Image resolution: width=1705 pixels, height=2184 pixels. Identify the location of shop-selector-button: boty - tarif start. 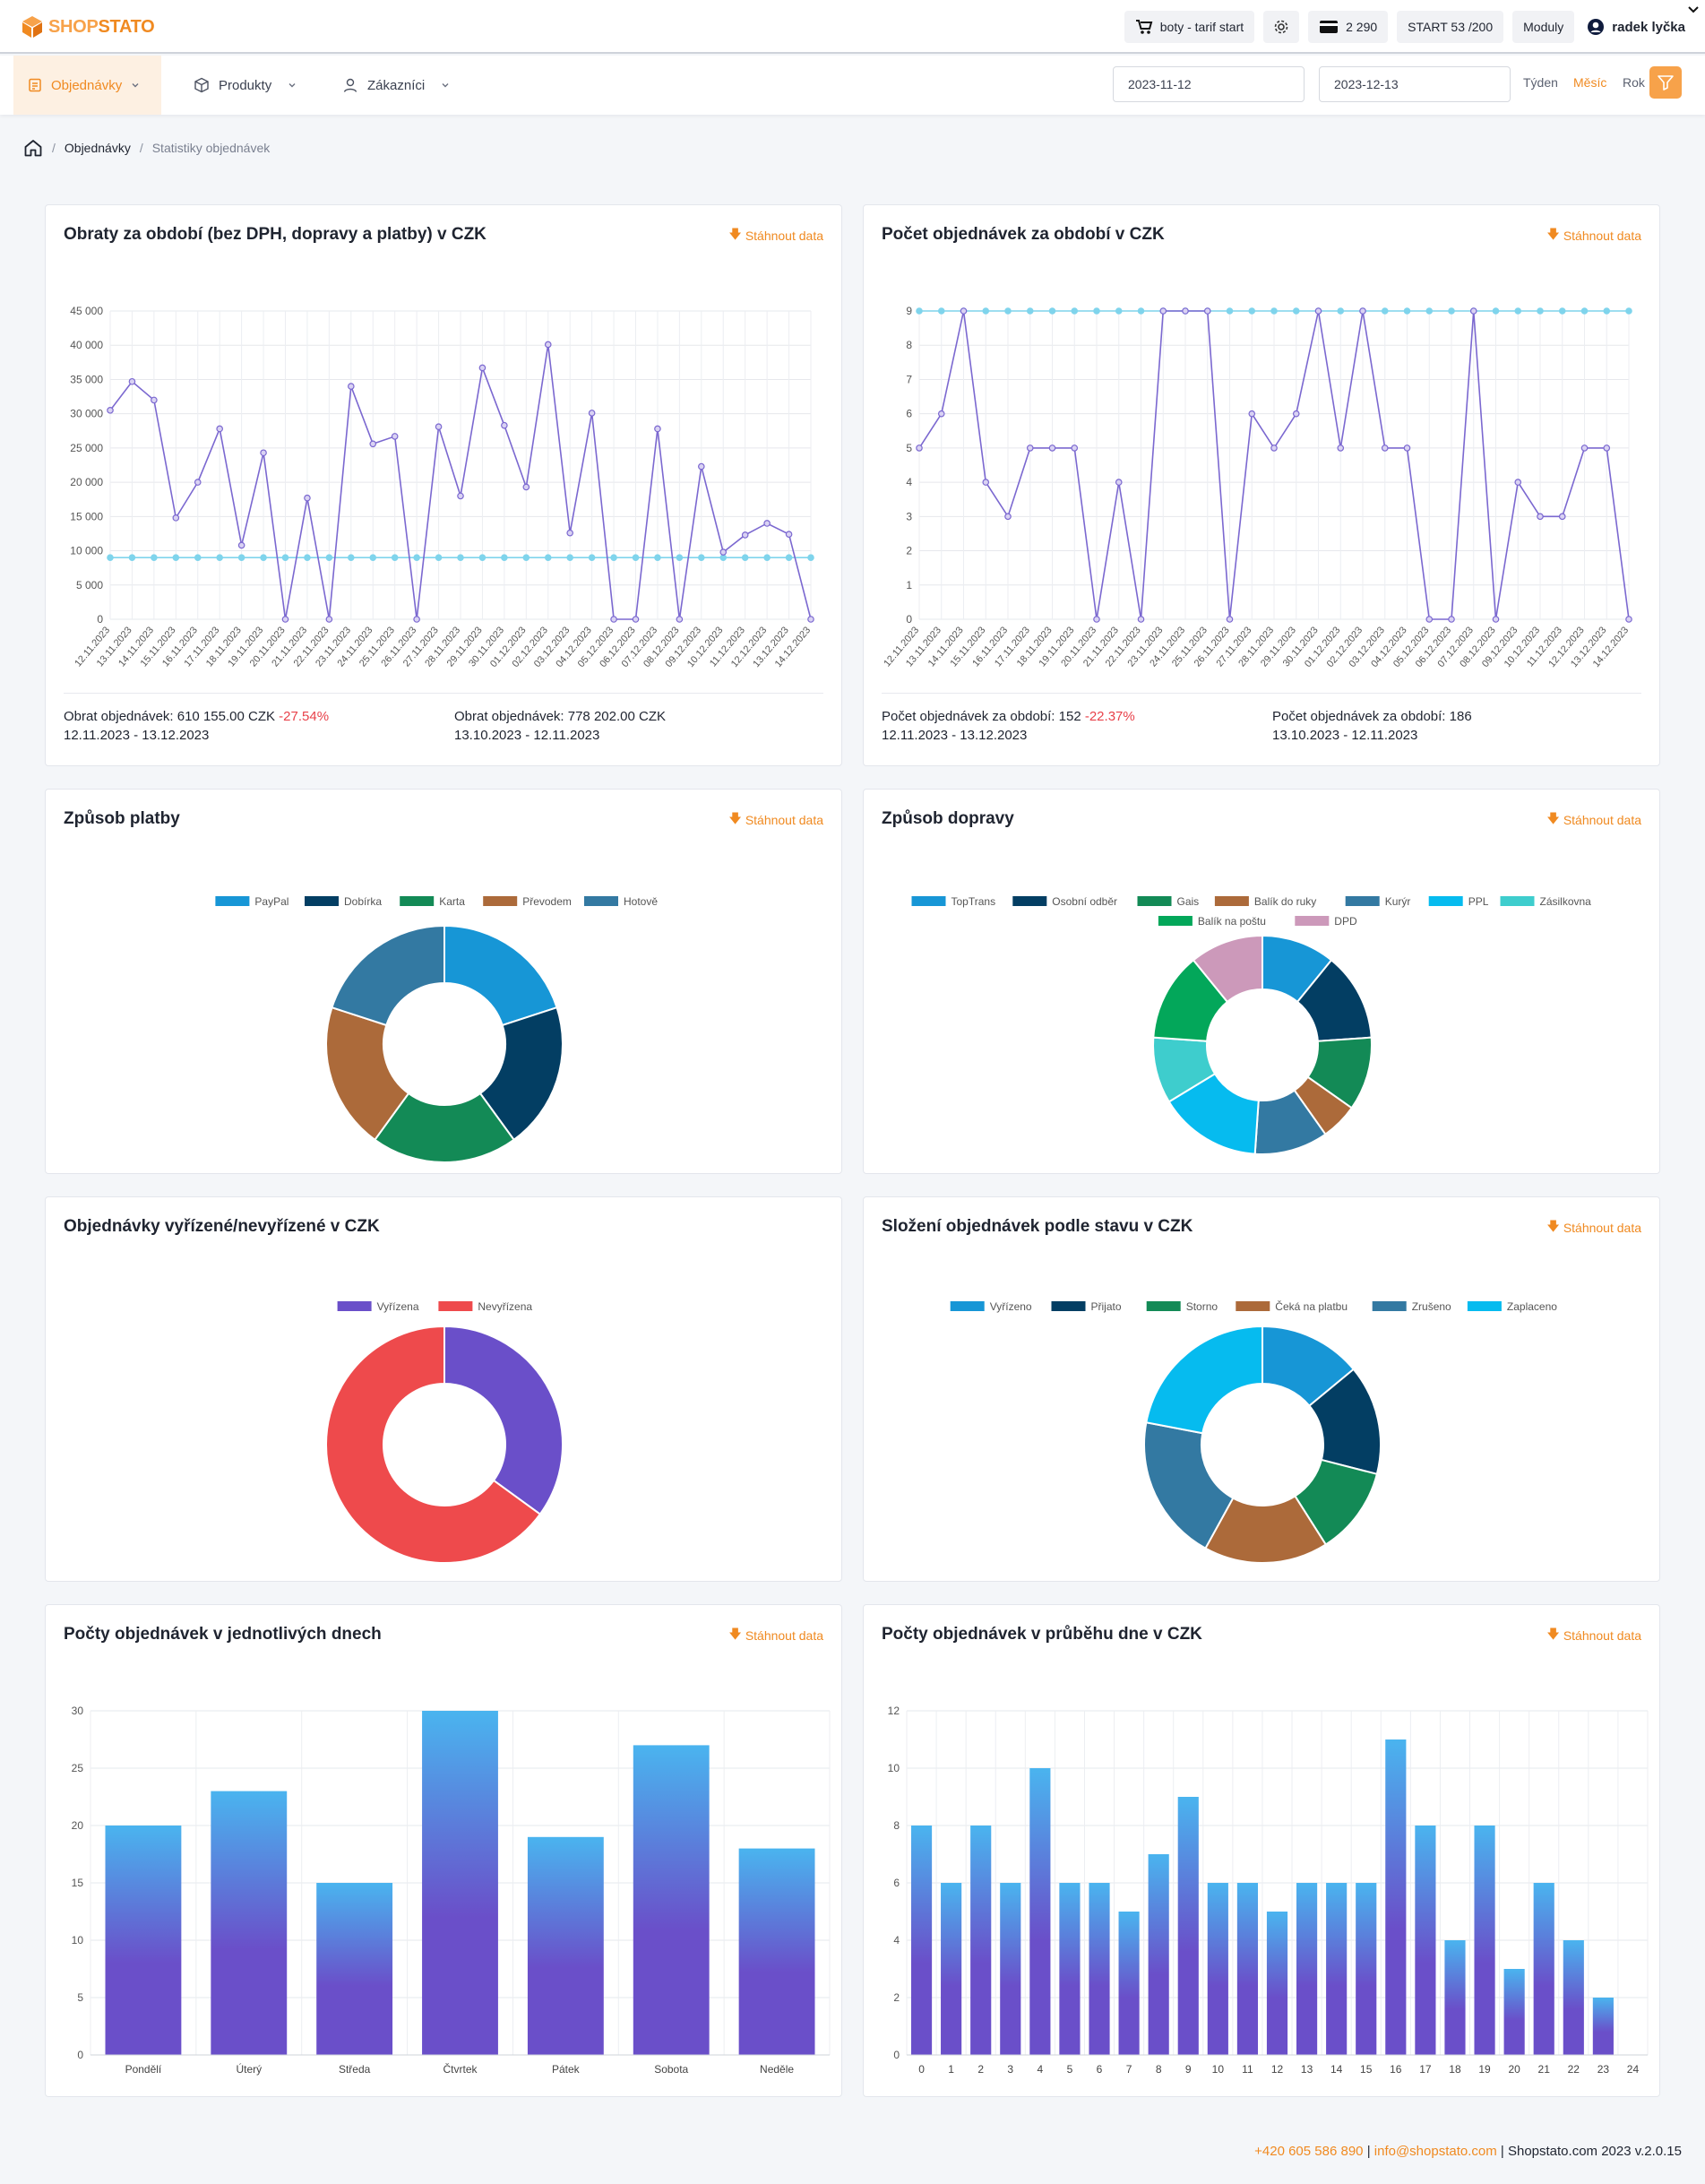
(1190, 27).